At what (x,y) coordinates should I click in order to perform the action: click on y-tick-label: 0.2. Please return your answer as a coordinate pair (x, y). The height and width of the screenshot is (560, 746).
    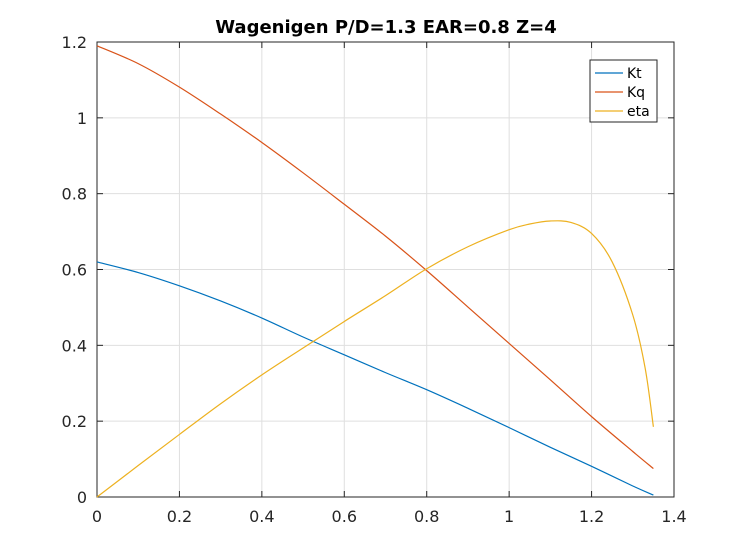
    Looking at the image, I should click on (74, 421).